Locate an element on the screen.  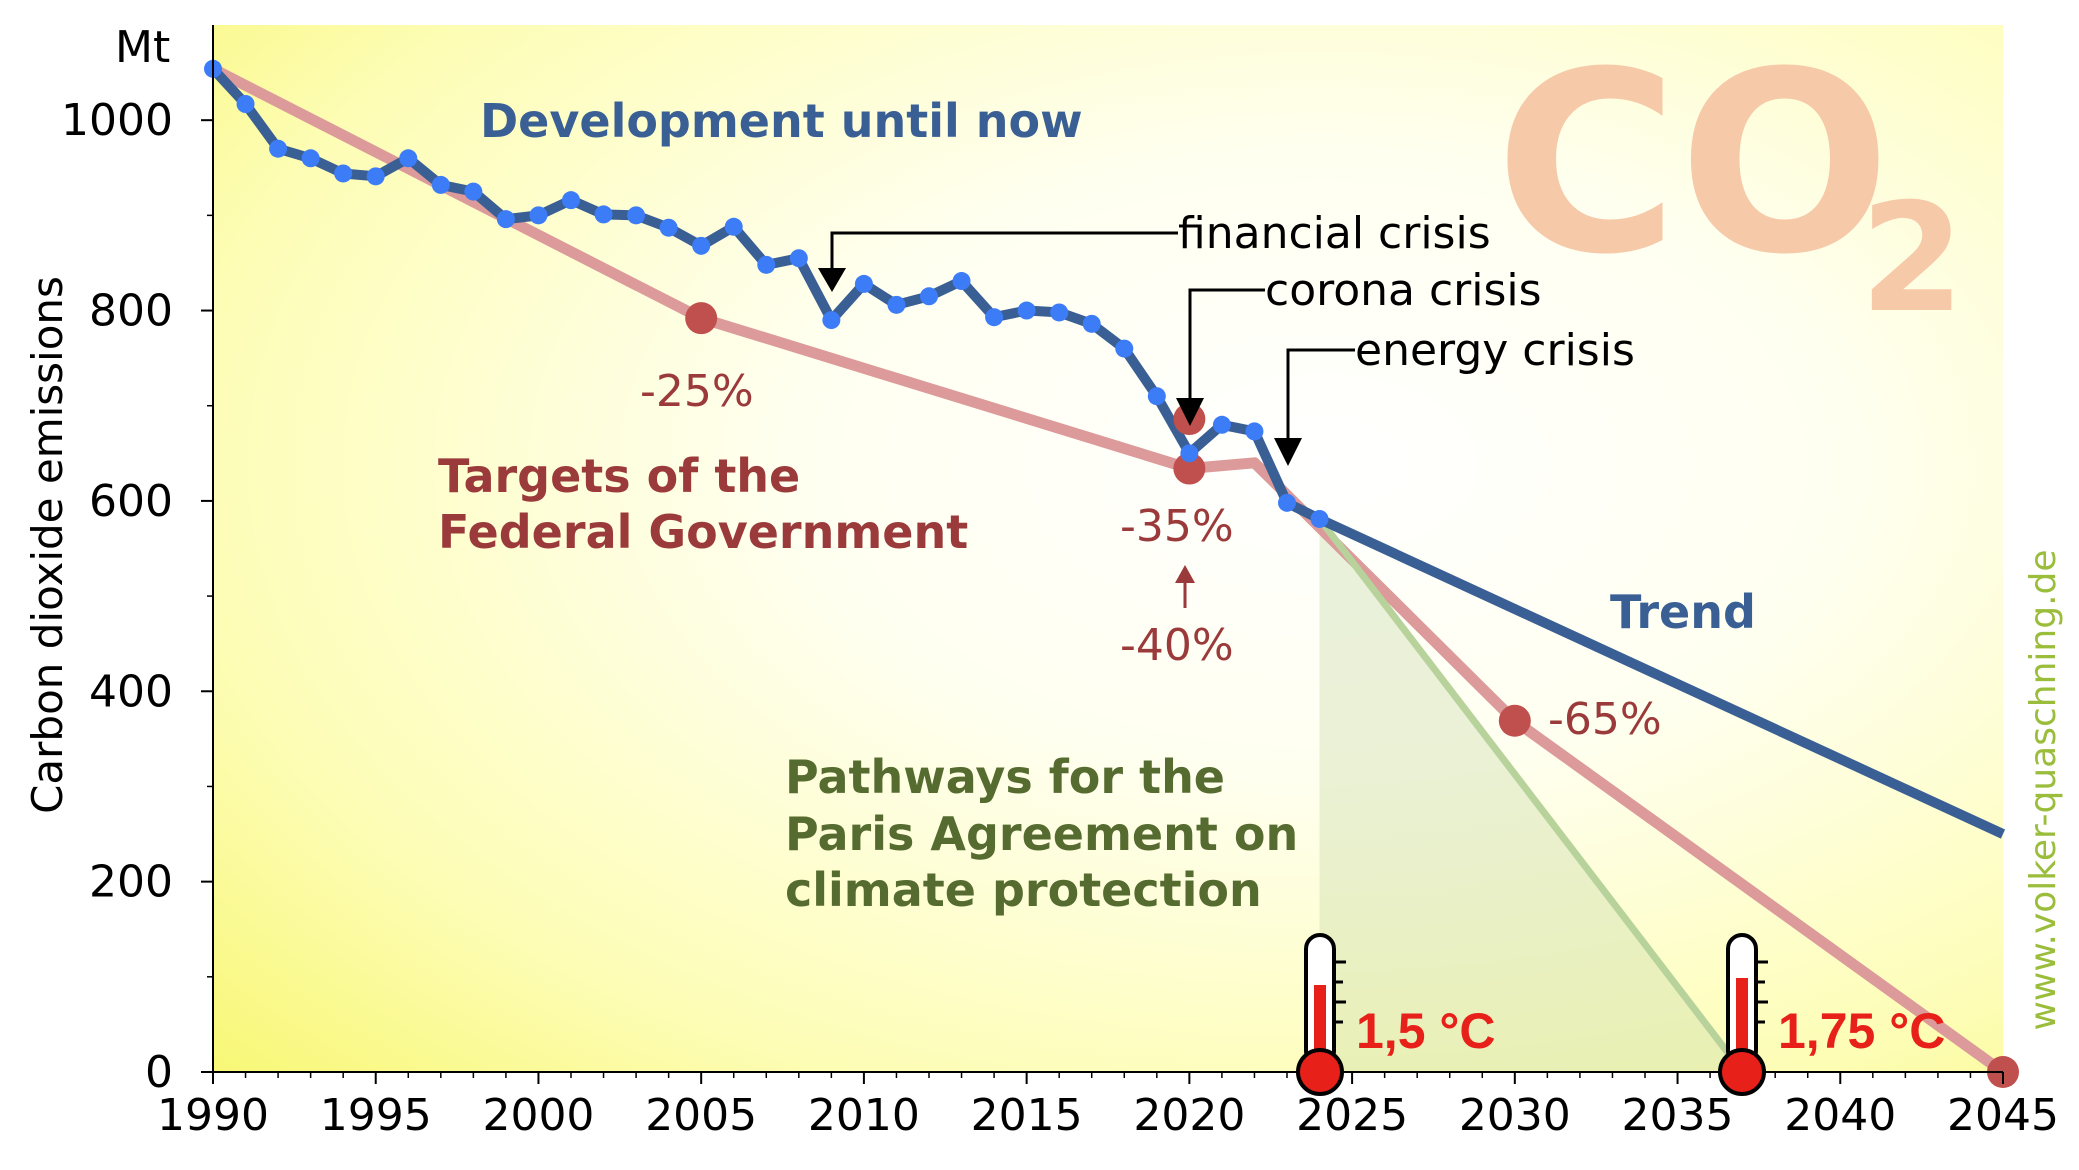
development-label: Development until now is located at coordinates (781, 121).